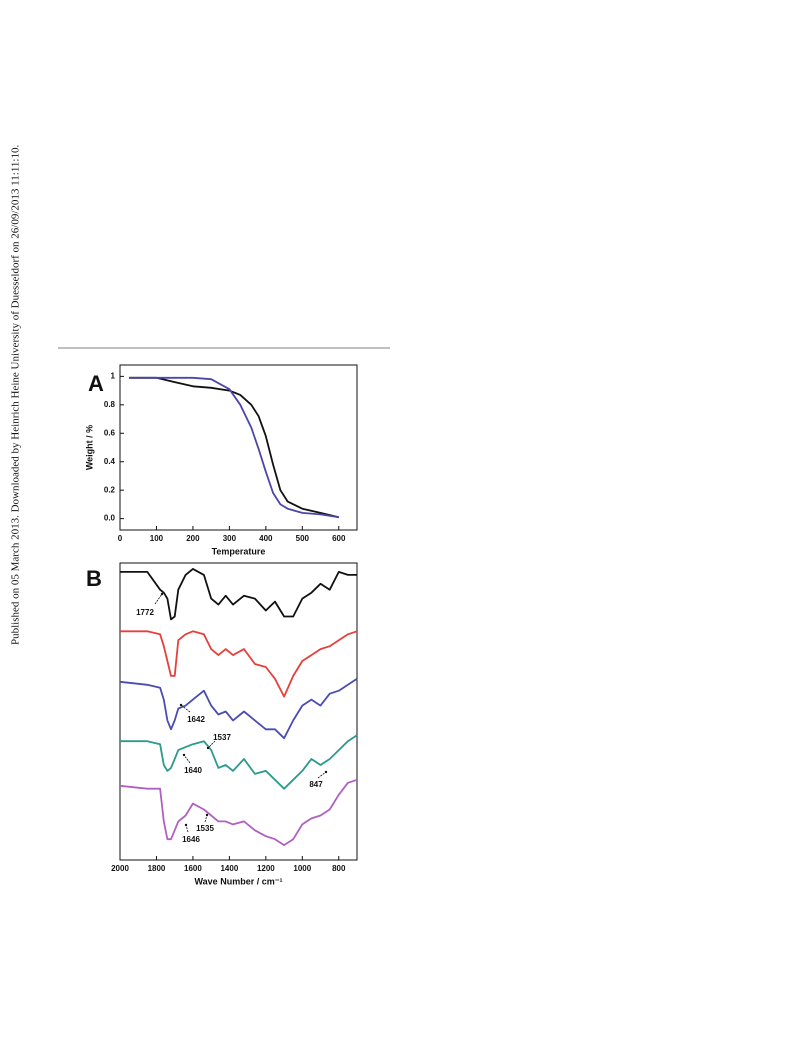 This screenshot has height=1039, width=793. What do you see at coordinates (339, 538) in the screenshot?
I see `x-tick-label: 600` at bounding box center [339, 538].